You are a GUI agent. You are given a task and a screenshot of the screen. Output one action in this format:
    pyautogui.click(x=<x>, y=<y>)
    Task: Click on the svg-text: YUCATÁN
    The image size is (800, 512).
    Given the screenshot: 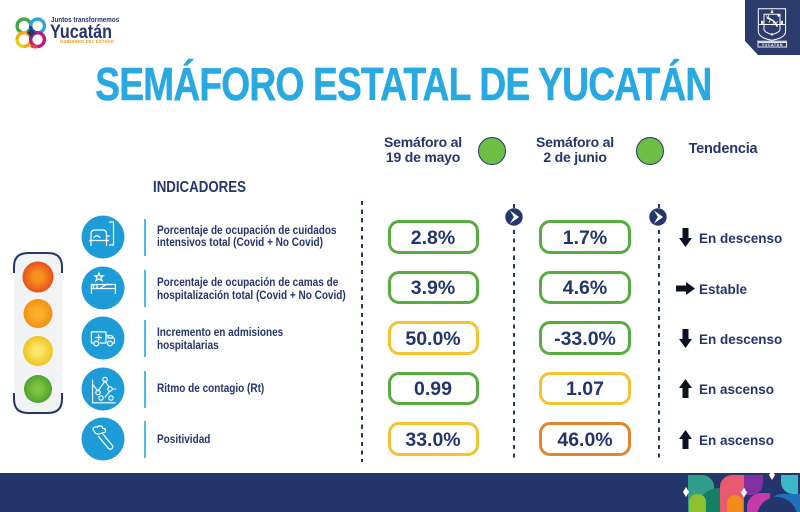 What is the action you would take?
    pyautogui.click(x=772, y=44)
    